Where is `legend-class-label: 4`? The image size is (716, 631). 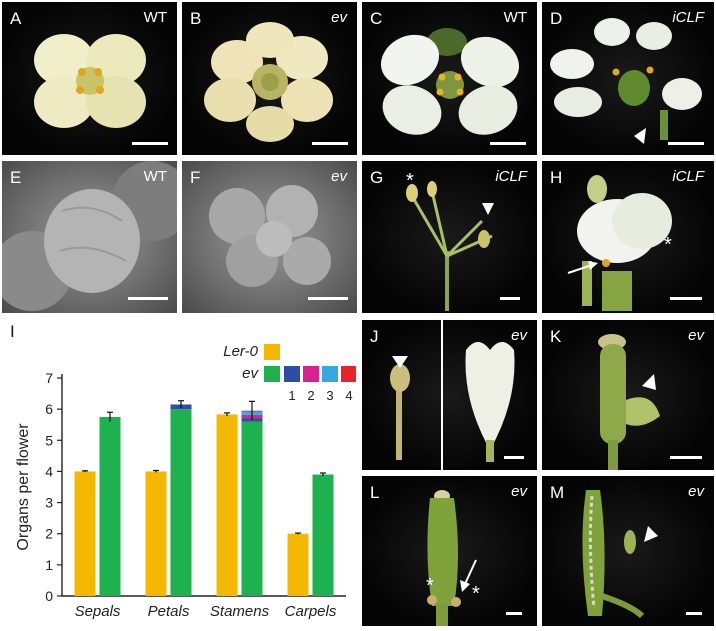 legend-class-label: 4 is located at coordinates (348, 395).